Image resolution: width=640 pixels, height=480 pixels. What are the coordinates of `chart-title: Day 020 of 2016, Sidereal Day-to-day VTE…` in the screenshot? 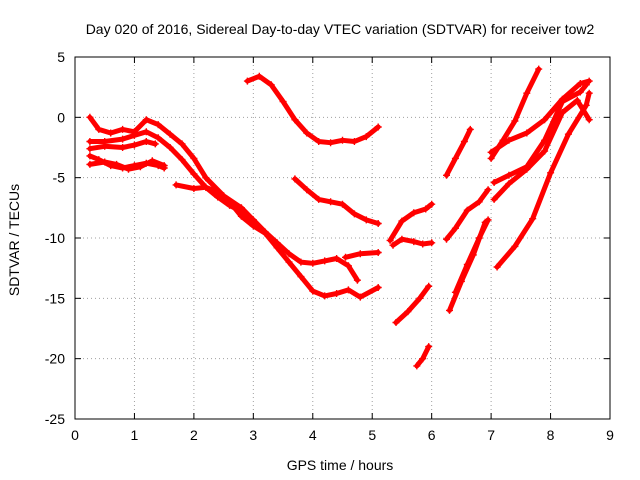 It's located at (340, 29).